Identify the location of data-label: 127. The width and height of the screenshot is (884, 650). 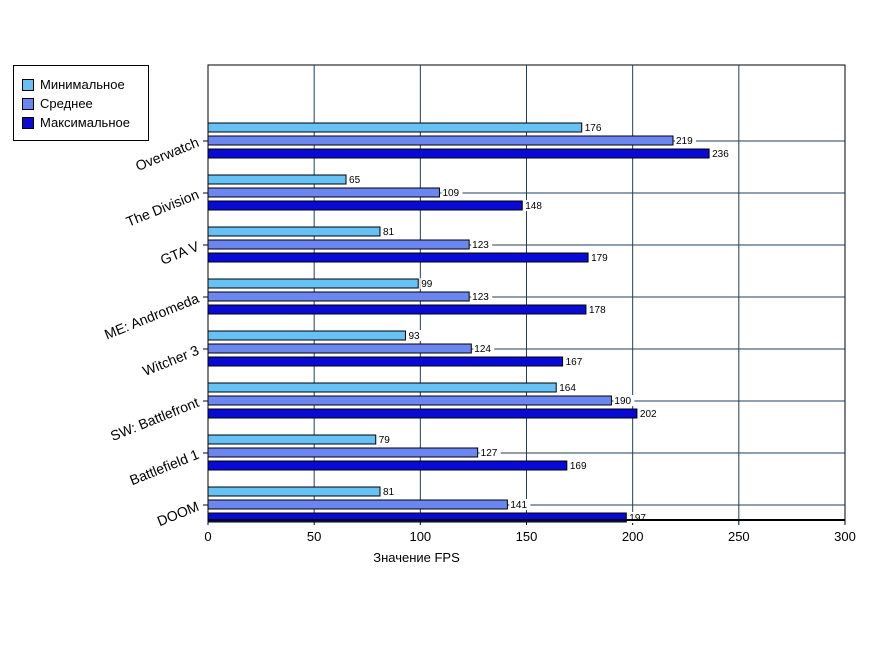
(489, 453).